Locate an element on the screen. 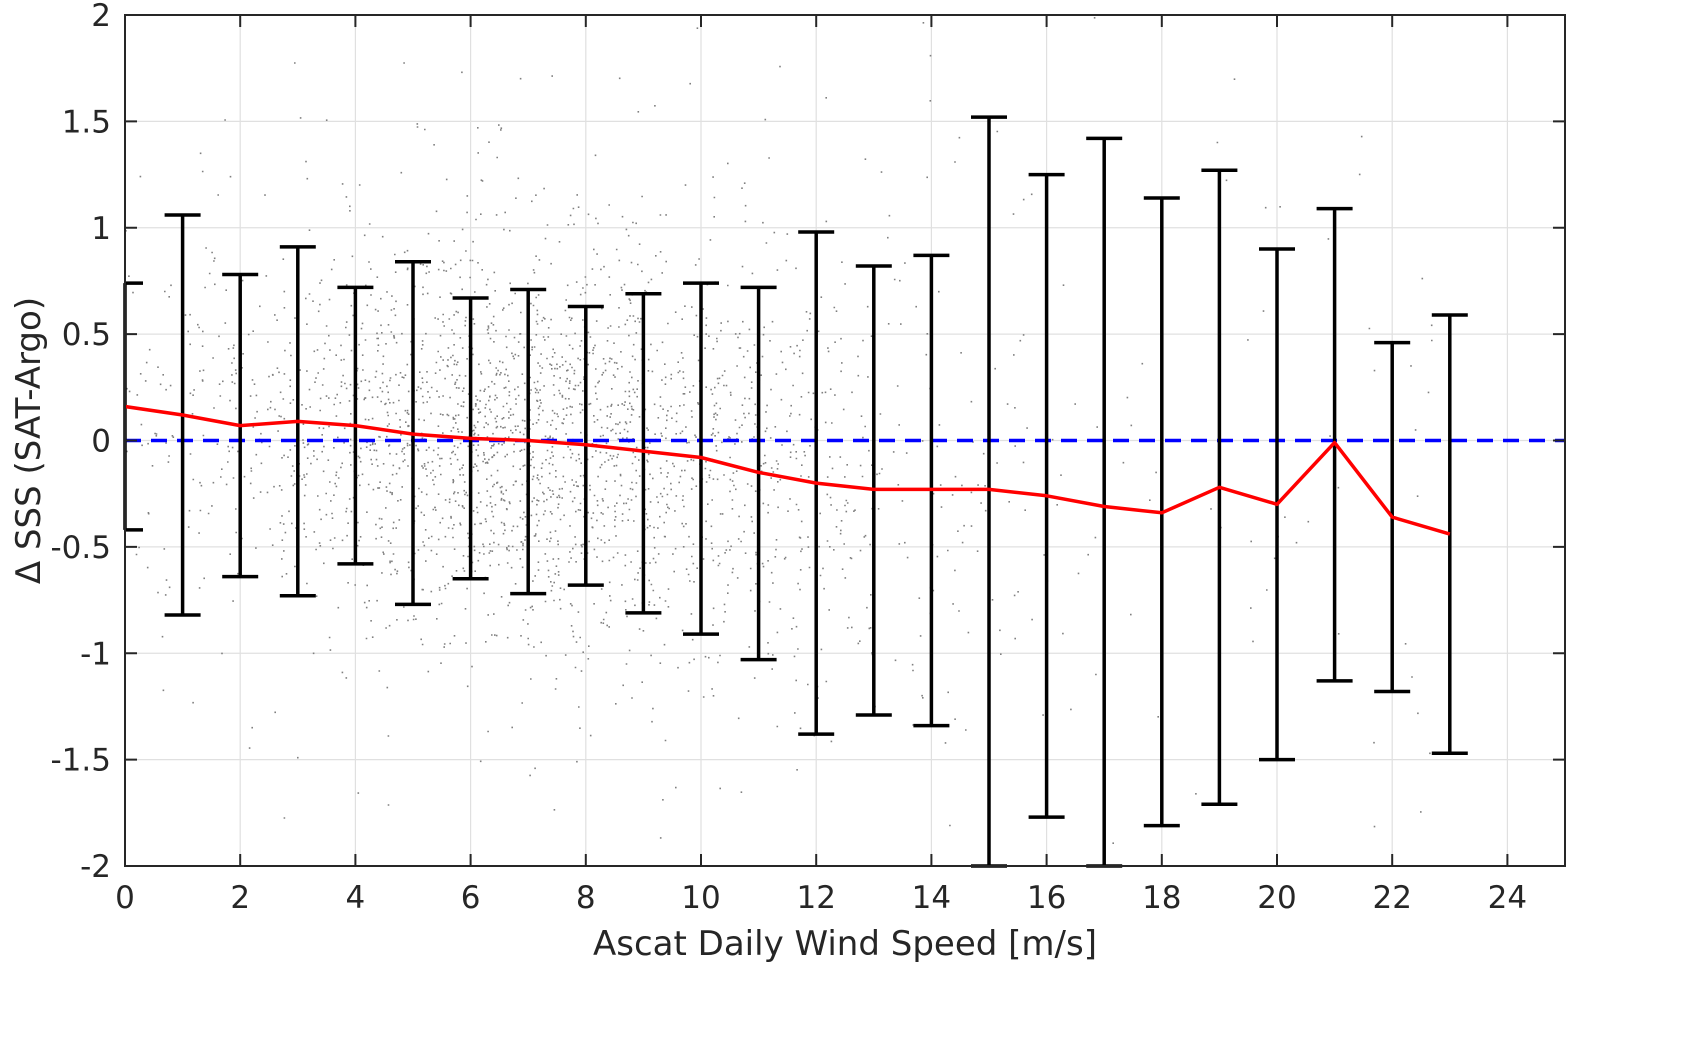 The image size is (1687, 1039). y-tick-label: 0 is located at coordinates (101, 442).